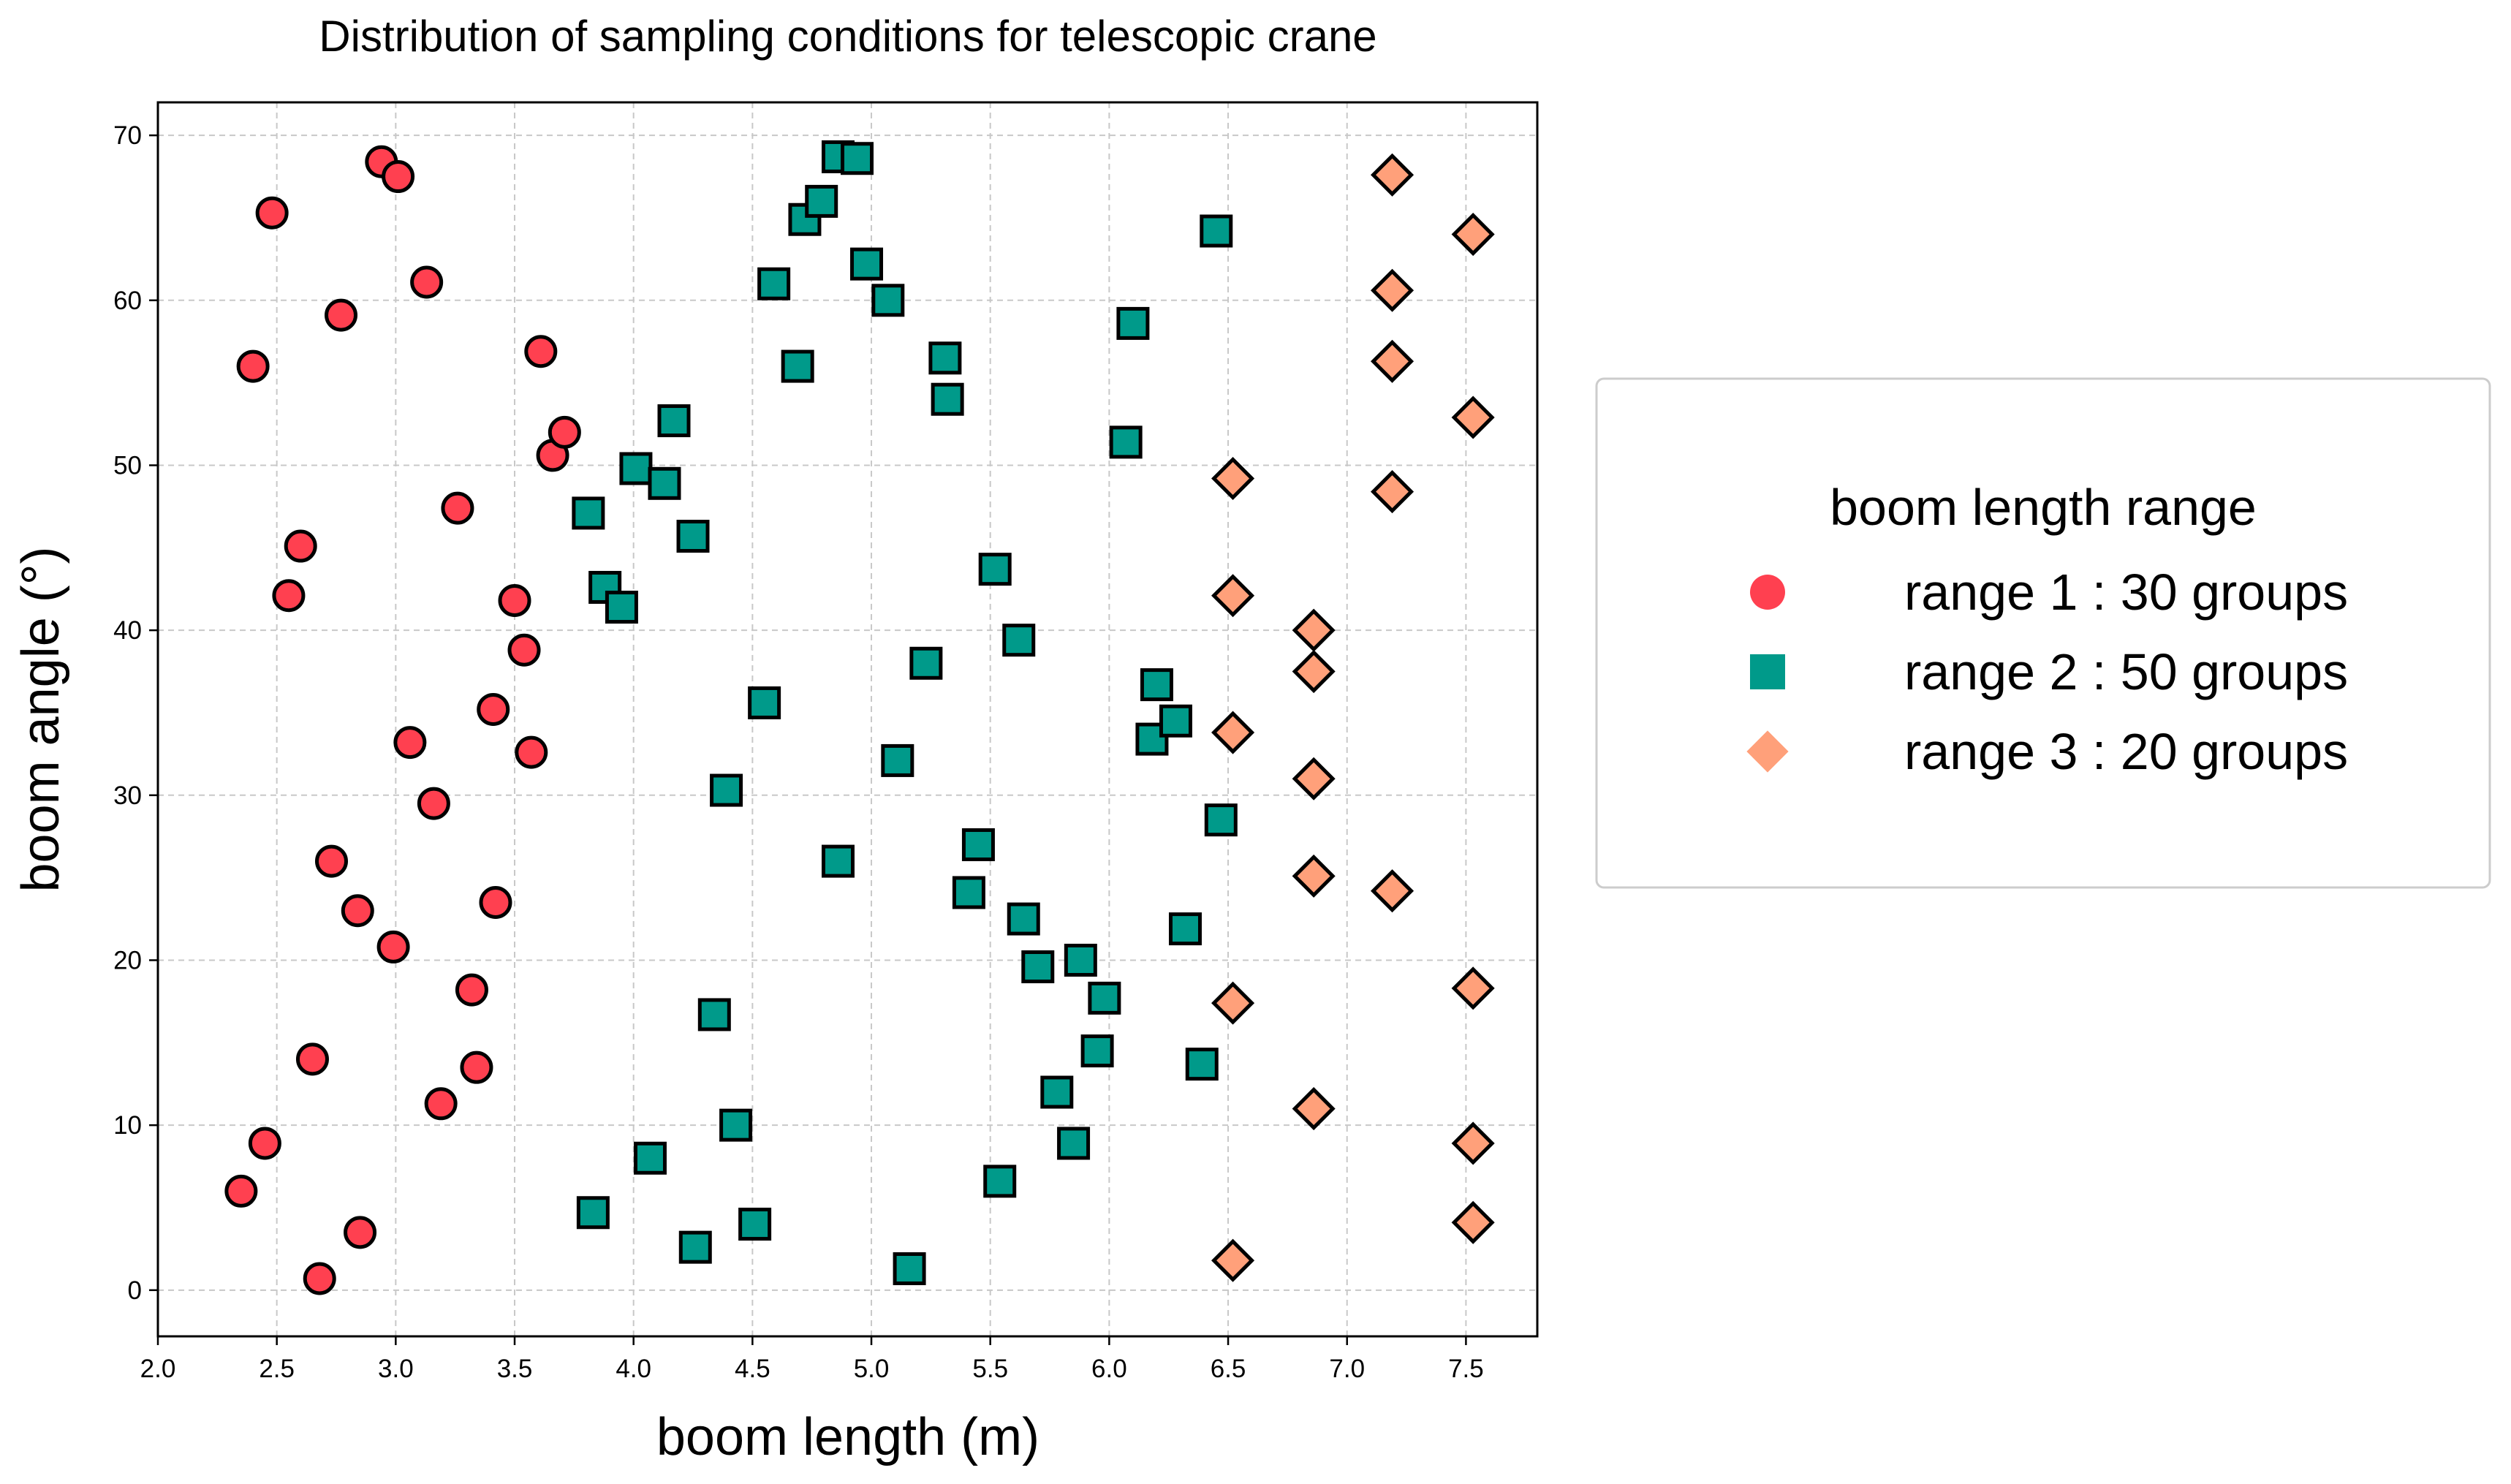 This screenshot has height=1484, width=2511. Describe the element at coordinates (1347, 1369) in the screenshot. I see `x-tick-label: 7.0` at that location.